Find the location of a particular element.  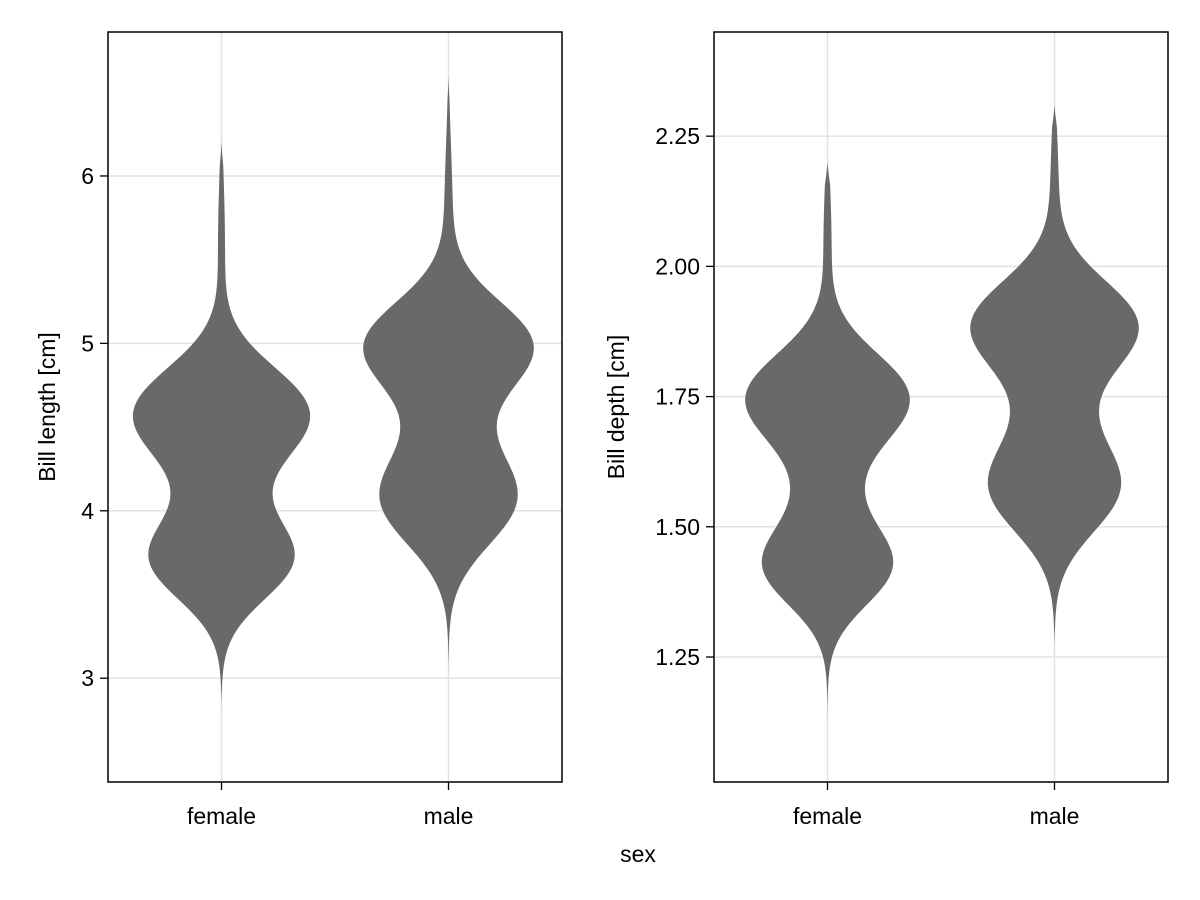

y-tick-label: 4 is located at coordinates (87, 511).